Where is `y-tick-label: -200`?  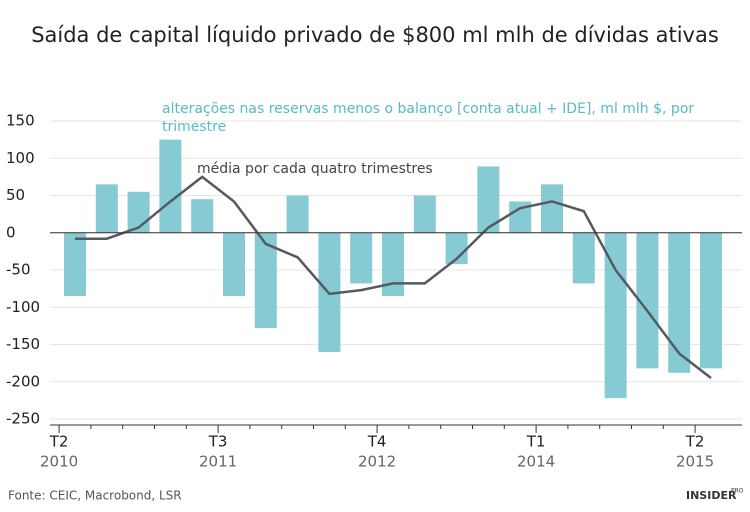 y-tick-label: -200 is located at coordinates (23, 381).